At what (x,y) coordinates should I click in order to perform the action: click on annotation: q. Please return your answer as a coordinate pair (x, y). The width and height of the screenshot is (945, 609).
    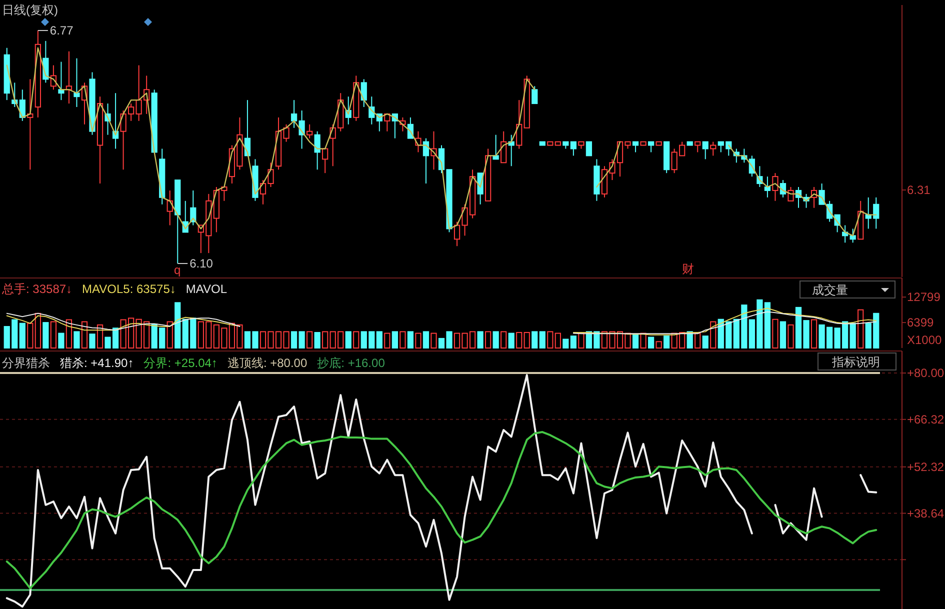
    Looking at the image, I should click on (177, 270).